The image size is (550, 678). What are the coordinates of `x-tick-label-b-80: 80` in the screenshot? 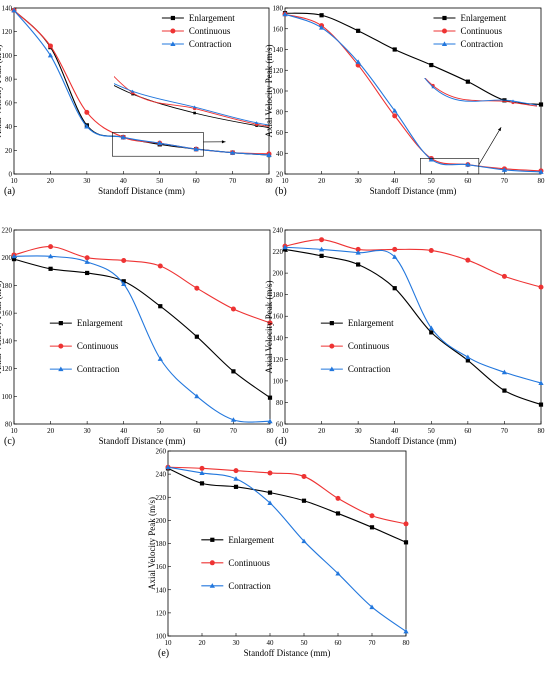 It's located at (542, 181).